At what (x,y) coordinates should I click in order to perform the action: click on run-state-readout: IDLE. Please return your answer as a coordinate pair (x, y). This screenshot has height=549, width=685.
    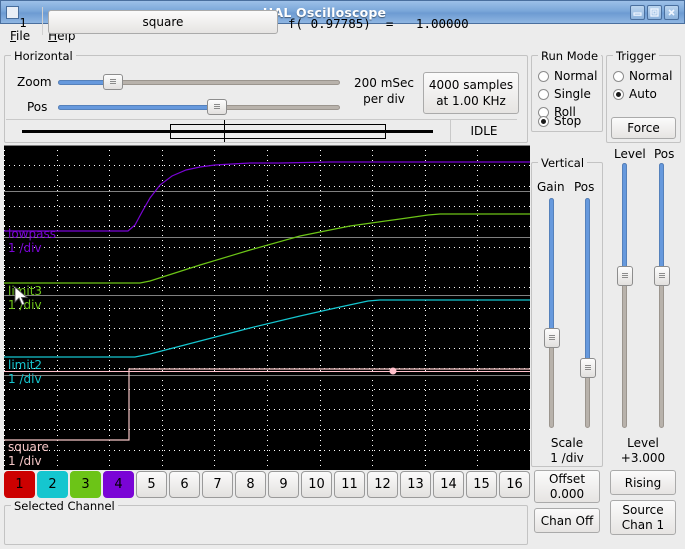
    Looking at the image, I should click on (483, 131).